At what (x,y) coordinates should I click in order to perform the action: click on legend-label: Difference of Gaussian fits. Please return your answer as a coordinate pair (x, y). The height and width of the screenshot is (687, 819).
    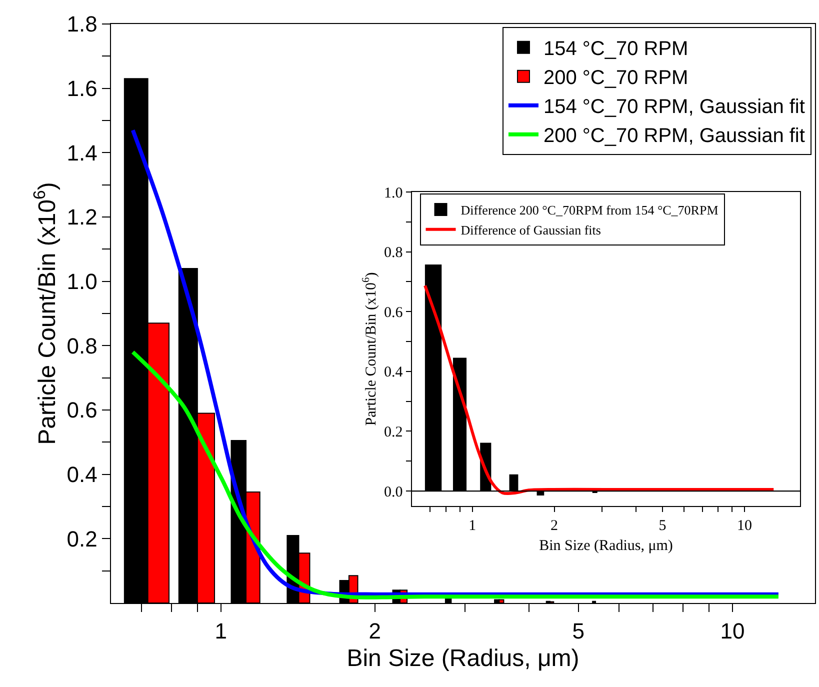
    Looking at the image, I should click on (530, 230).